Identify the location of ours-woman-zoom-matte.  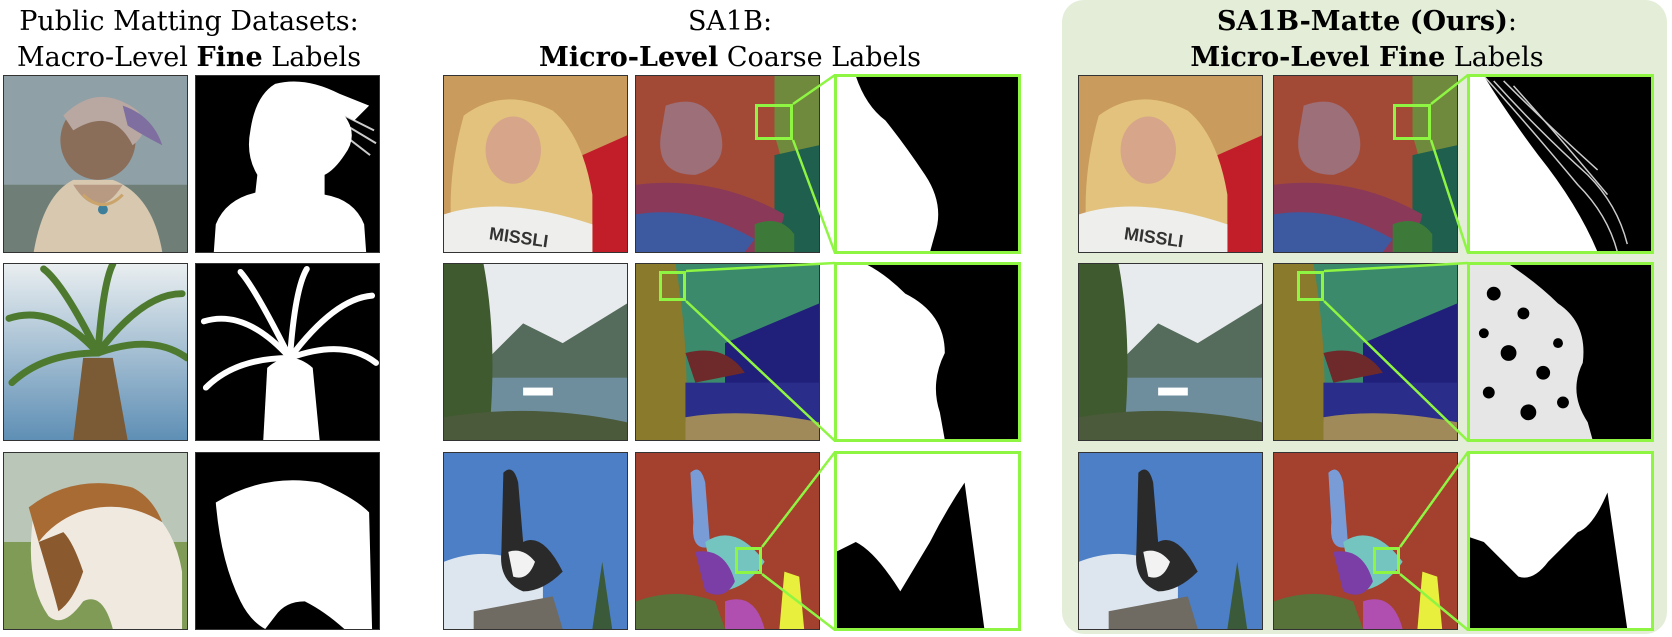
(1560, 164).